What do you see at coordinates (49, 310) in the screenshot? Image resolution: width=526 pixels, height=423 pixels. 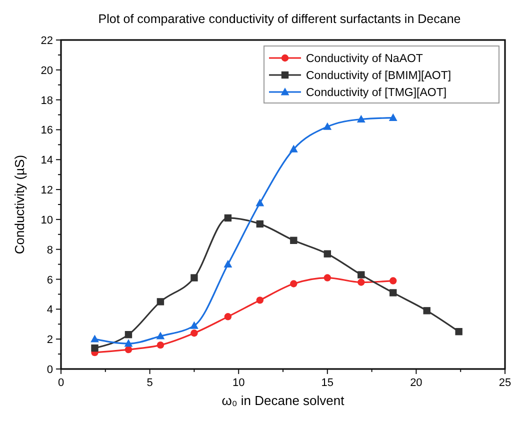 I see `y-tick-label: 4` at bounding box center [49, 310].